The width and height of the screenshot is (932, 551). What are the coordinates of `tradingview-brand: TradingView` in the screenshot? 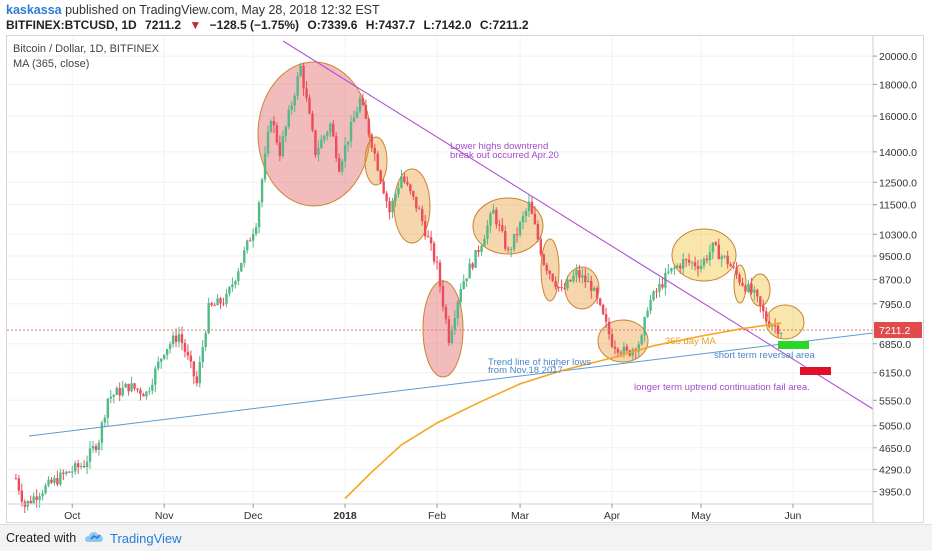 It's located at (146, 538).